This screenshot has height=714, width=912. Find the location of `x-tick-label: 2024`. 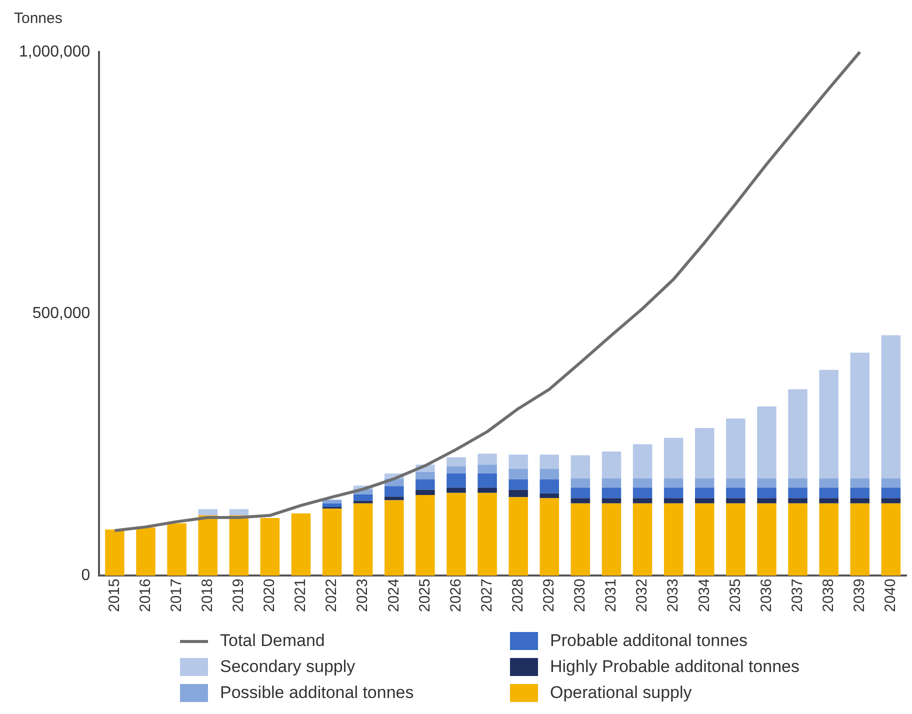

x-tick-label: 2024 is located at coordinates (393, 595).